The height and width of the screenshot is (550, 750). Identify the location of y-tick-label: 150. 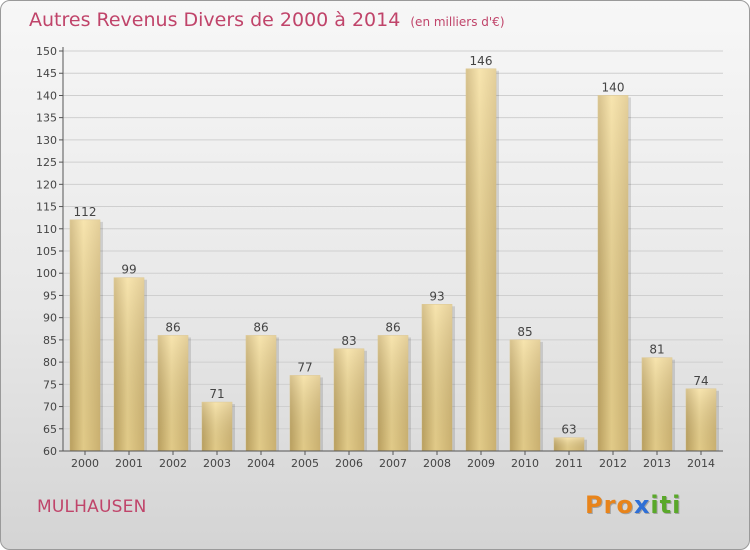
(46, 51).